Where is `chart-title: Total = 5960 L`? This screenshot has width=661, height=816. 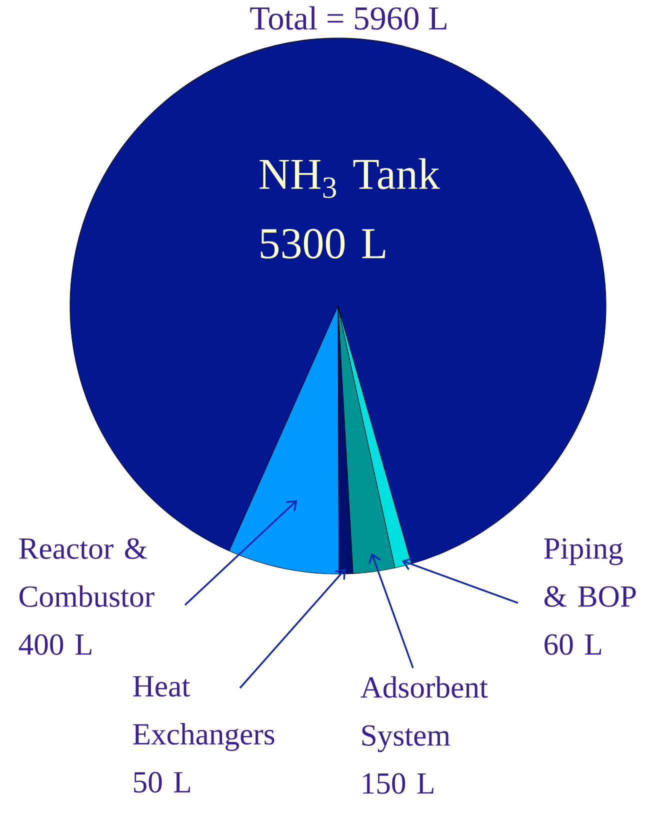 chart-title: Total = 5960 L is located at coordinates (348, 18).